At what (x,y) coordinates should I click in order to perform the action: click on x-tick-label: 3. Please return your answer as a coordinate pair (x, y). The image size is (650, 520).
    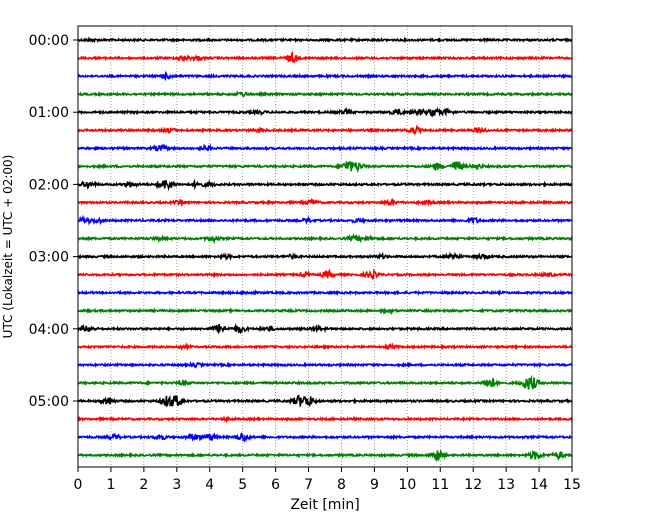
    Looking at the image, I should click on (176, 485).